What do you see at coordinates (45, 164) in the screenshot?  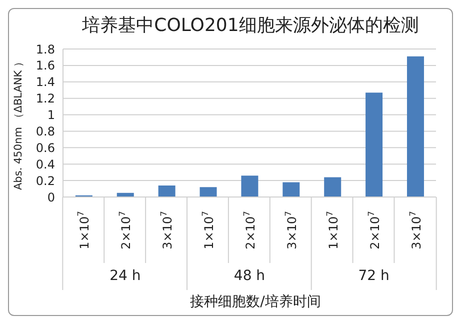 I see `y-tick-label: 0.4` at bounding box center [45, 164].